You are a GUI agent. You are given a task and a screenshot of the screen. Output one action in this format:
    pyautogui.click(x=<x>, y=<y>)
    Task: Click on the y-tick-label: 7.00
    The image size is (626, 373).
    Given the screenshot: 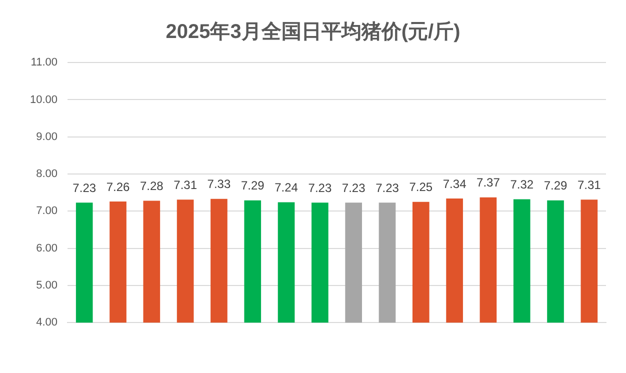 What is the action you would take?
    pyautogui.click(x=47, y=211)
    